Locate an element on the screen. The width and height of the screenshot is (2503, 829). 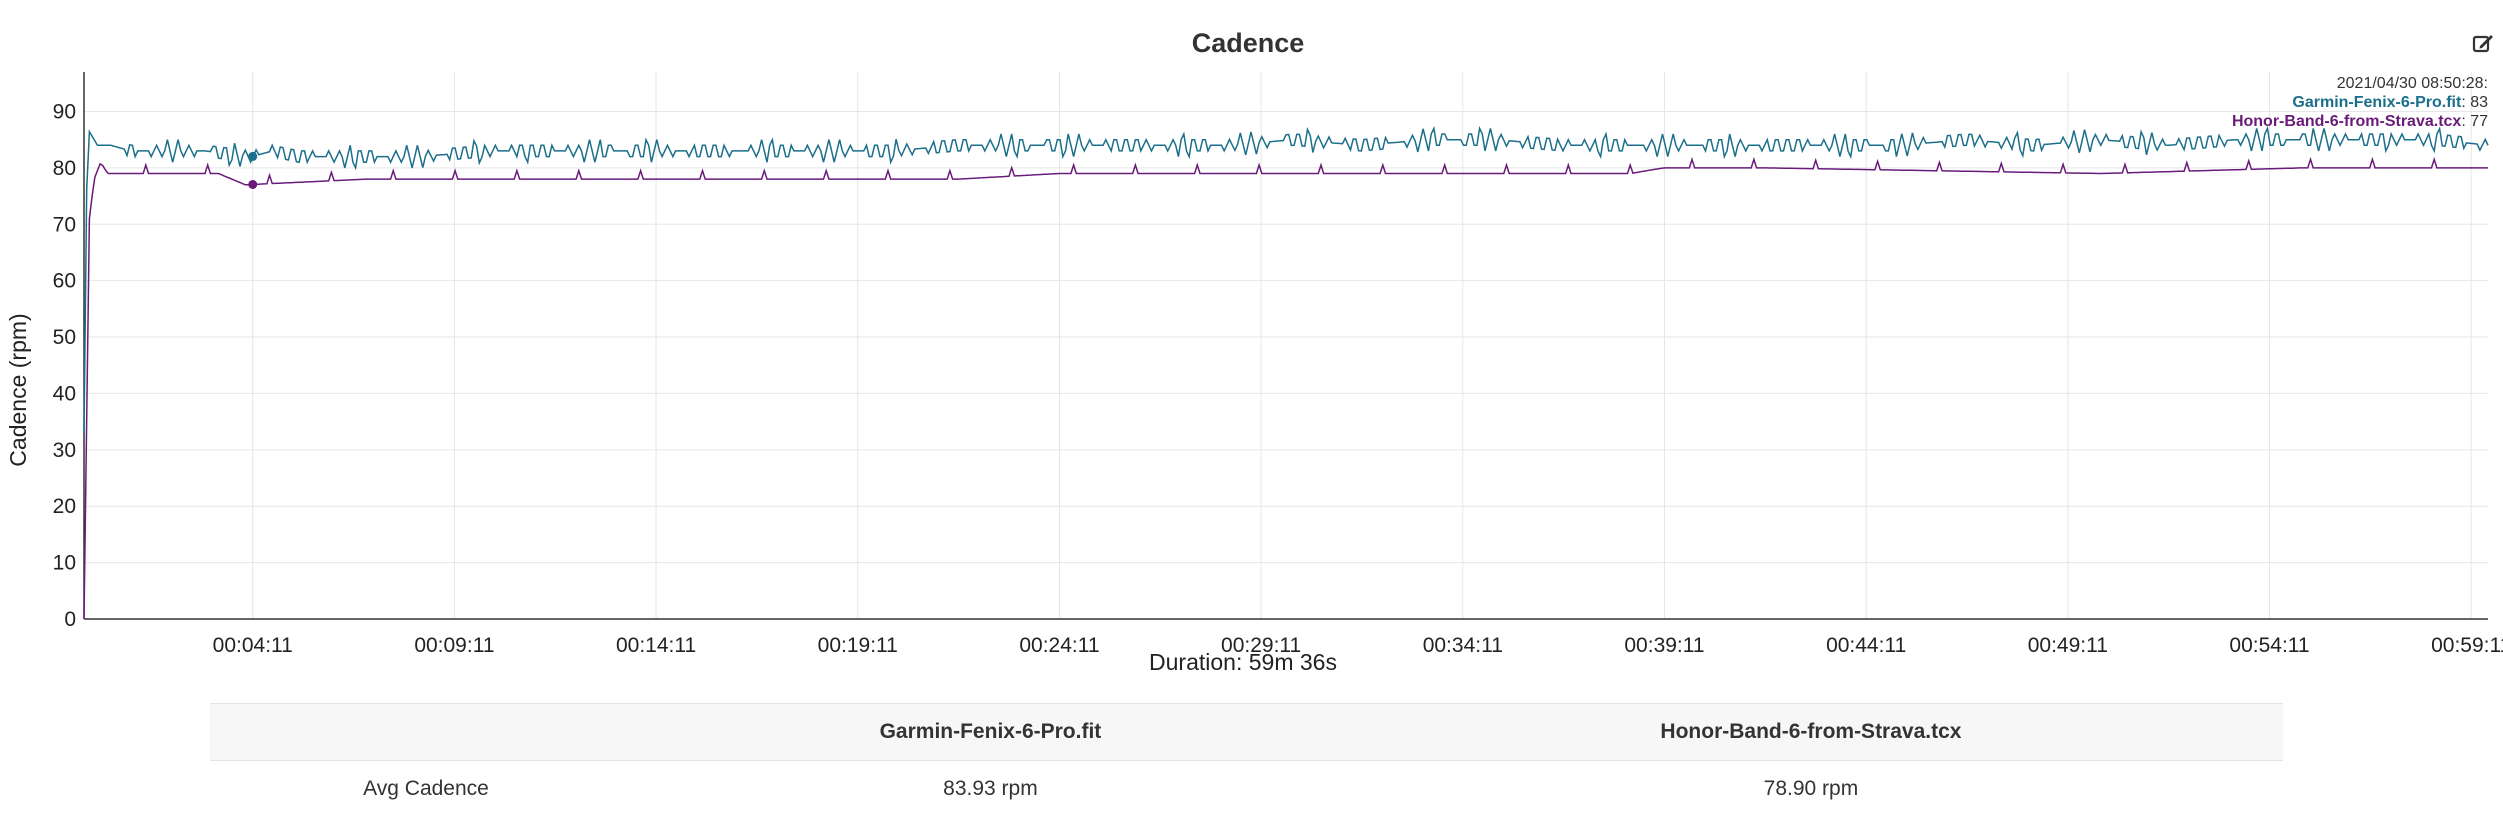
y-tick-label: 0 is located at coordinates (70, 619).